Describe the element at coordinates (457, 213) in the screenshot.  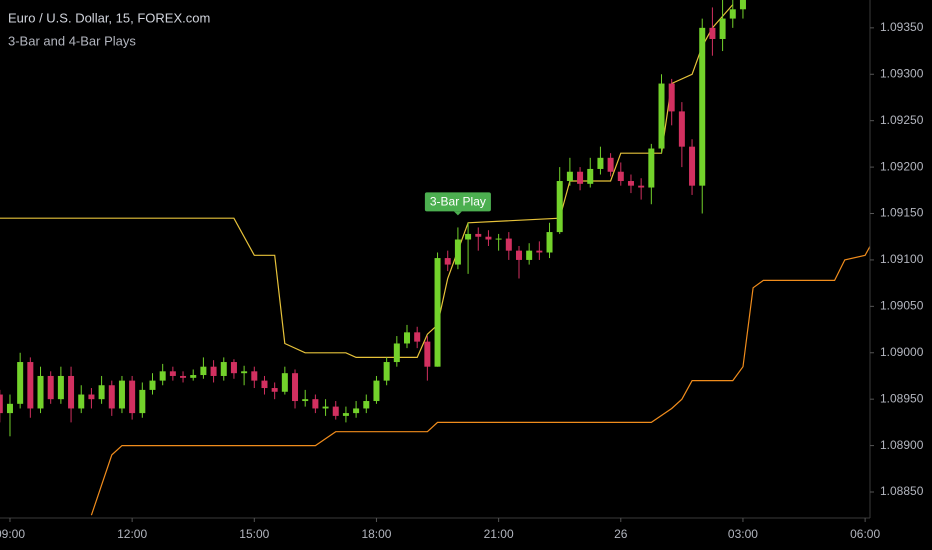
I see `annotation-pointer` at that location.